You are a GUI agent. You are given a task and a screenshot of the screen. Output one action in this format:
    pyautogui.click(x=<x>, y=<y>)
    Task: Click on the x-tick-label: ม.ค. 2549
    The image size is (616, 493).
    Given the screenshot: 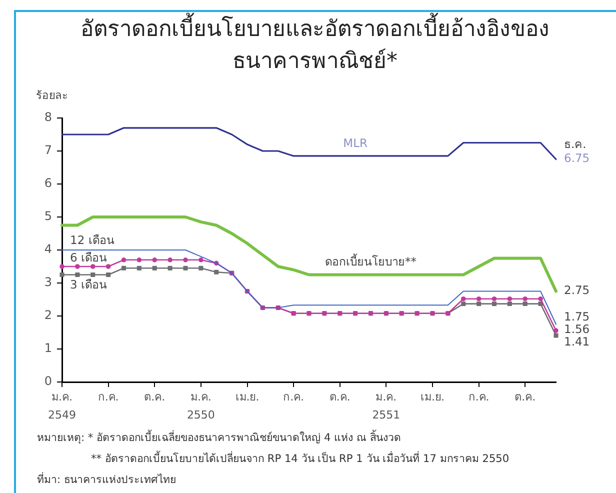 What is the action you would take?
    pyautogui.click(x=62, y=406)
    